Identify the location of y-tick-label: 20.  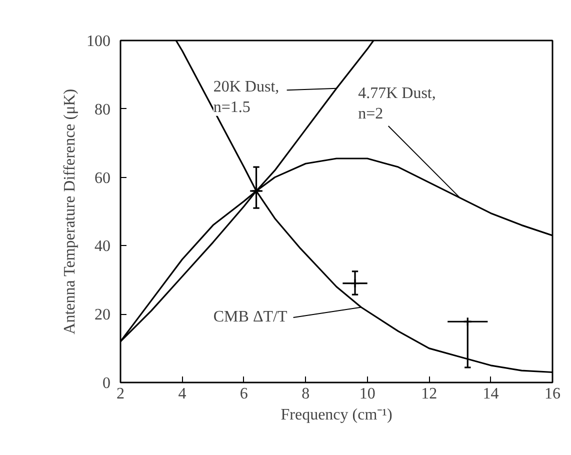
(102, 315).